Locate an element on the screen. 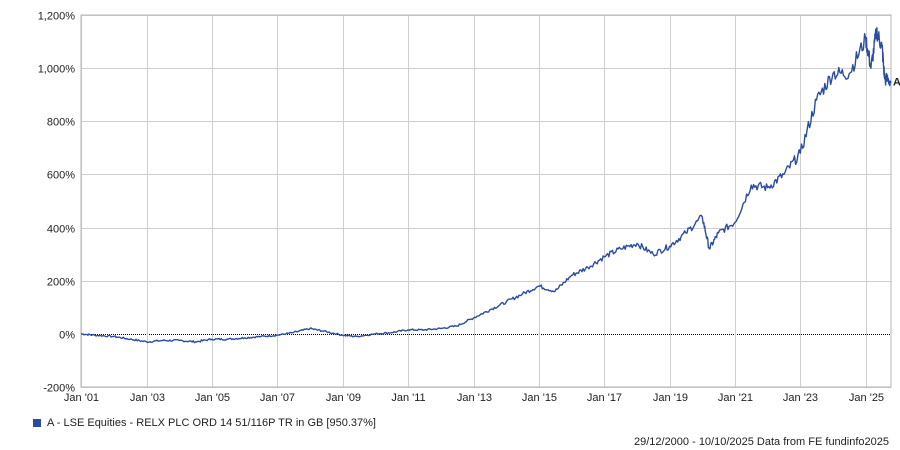  x-tick-label: Jan '19 is located at coordinates (670, 398).